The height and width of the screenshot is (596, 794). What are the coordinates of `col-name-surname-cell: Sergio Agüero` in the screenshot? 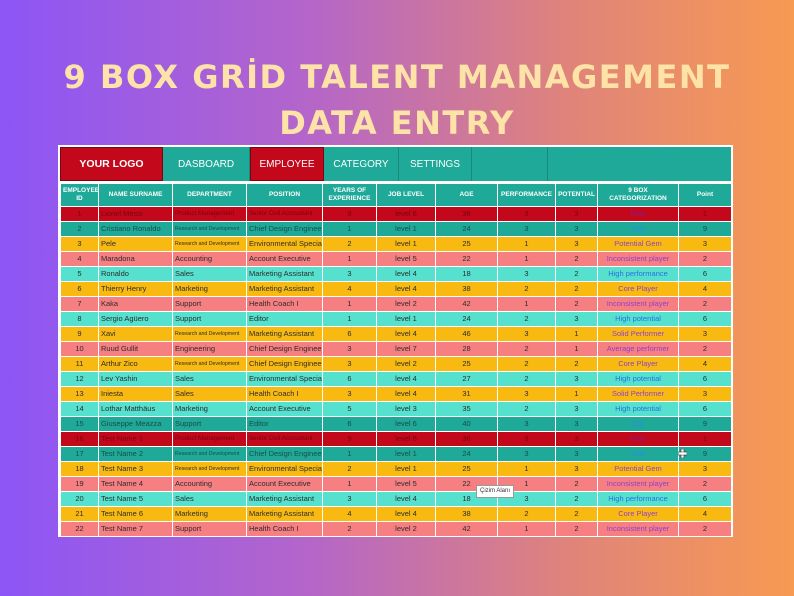 It's located at (135, 319).